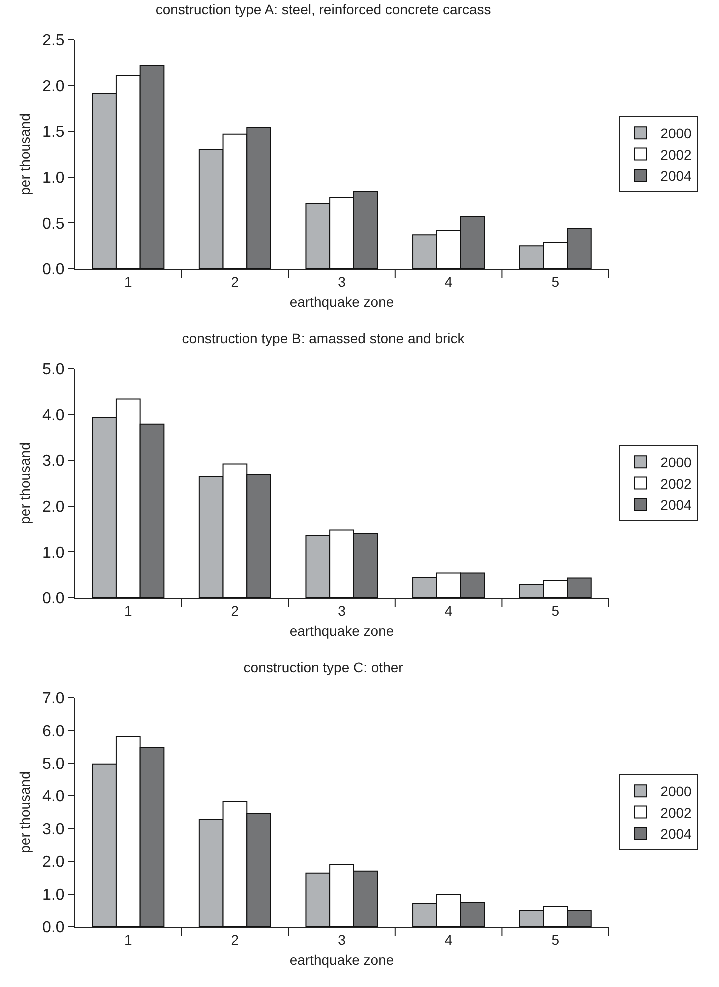  Describe the element at coordinates (53, 699) in the screenshot. I see `y-tick-label: 7.0` at that location.